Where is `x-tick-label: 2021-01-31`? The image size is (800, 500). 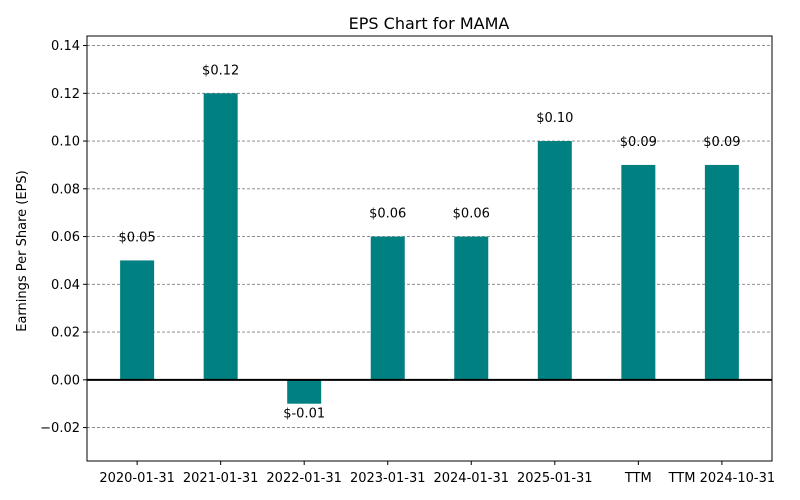
x-tick-label: 2021-01-31 is located at coordinates (221, 478).